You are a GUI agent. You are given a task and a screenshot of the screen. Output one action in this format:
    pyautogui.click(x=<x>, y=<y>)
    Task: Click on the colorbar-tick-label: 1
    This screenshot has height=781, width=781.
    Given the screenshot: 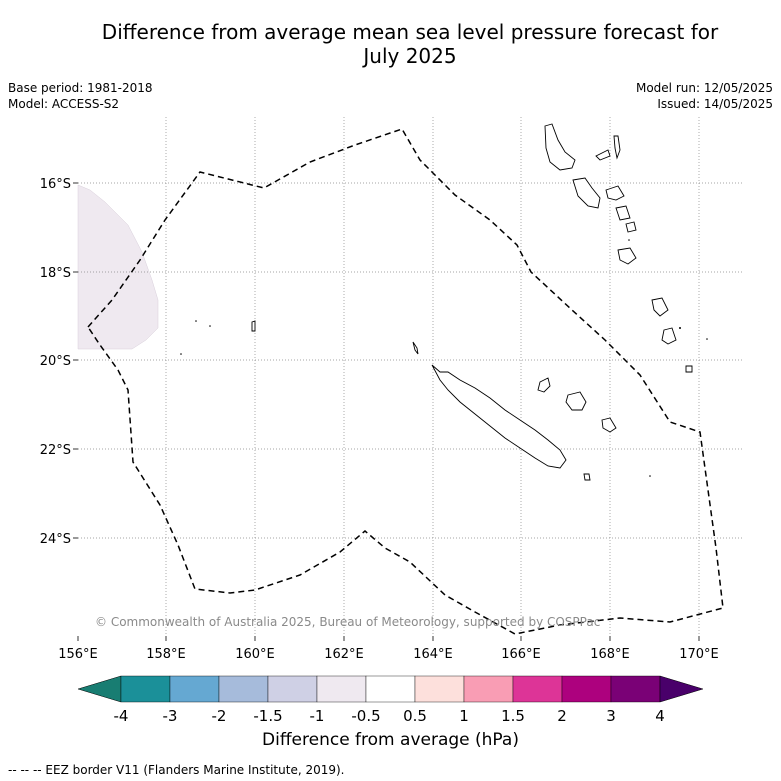 What is the action you would take?
    pyautogui.click(x=464, y=716)
    